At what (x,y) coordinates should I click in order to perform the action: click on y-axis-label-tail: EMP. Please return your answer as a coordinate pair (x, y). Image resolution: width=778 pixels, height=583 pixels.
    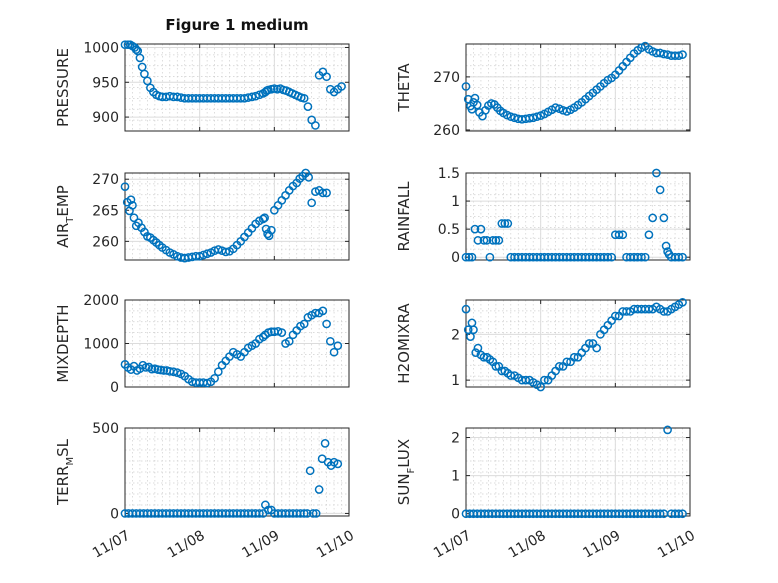
    Looking at the image, I should click on (63, 200).